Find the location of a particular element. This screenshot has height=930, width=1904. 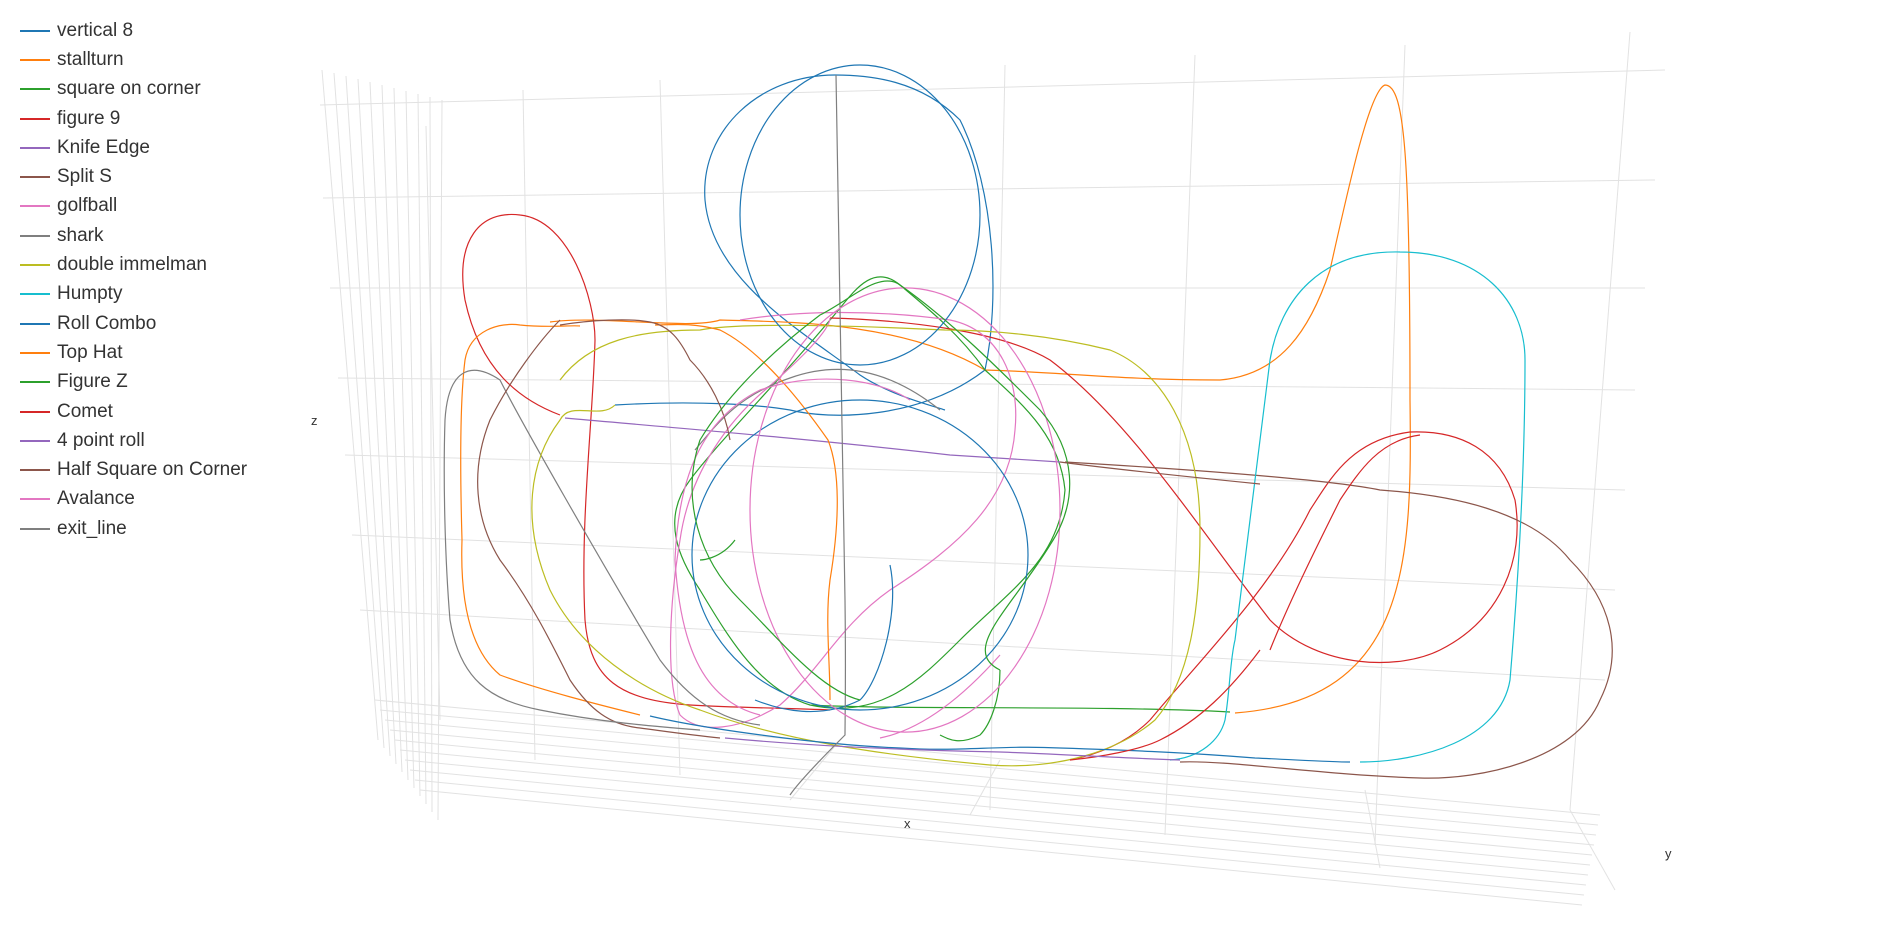

legend-label: Split S is located at coordinates (84, 177).